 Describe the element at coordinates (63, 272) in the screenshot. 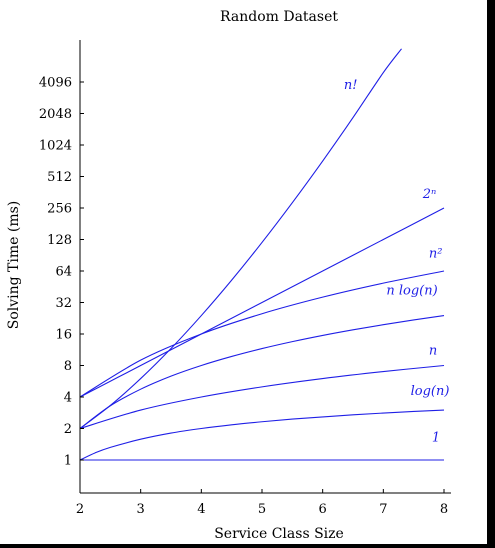

I see `y-tick-label: 64` at that location.